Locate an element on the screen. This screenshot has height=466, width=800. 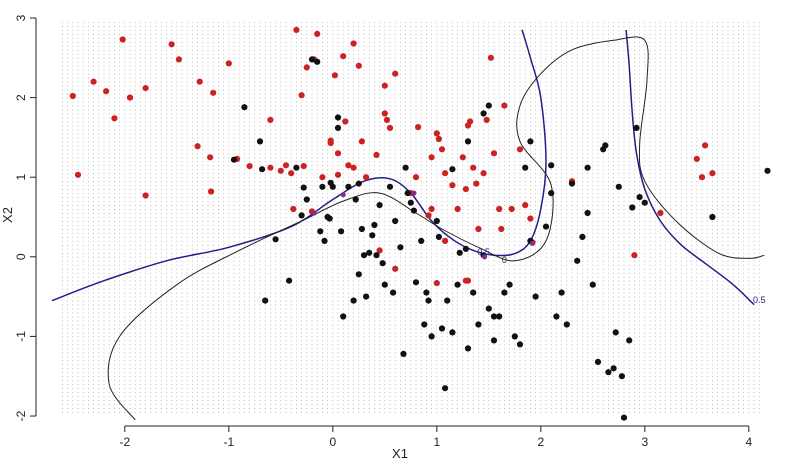
highlighted-point is located at coordinates (314, 213).